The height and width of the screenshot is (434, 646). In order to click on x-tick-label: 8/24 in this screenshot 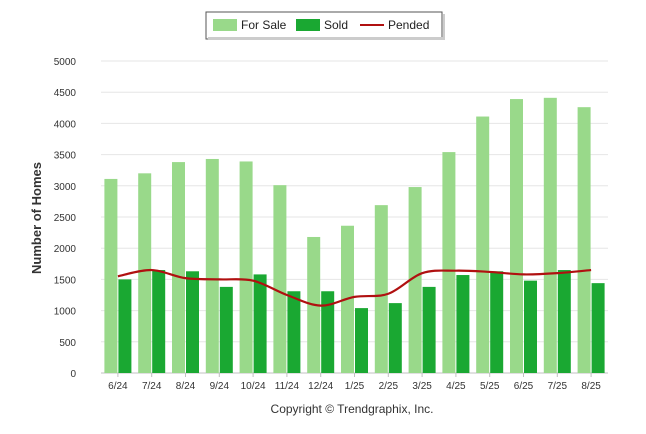, I will do `click(186, 386)`.